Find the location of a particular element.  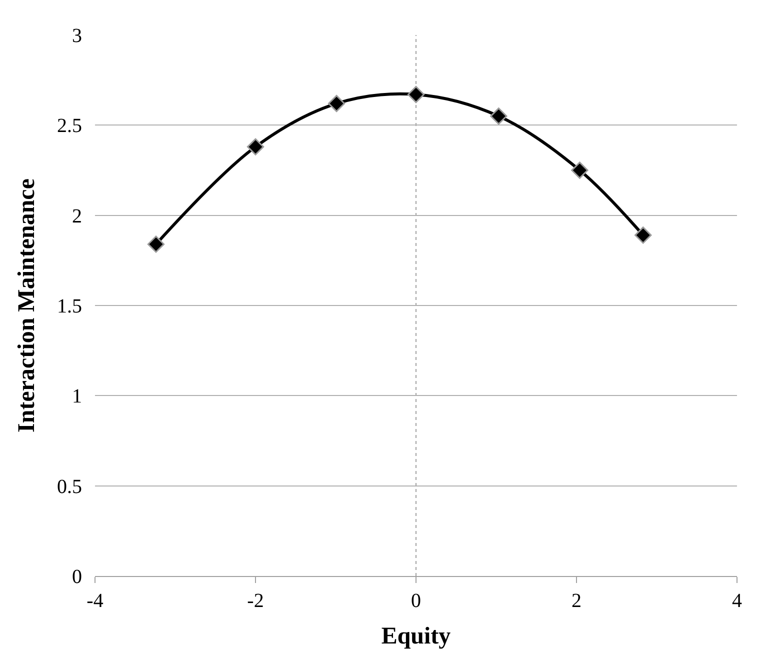

x-tick-label: 2 is located at coordinates (577, 601).